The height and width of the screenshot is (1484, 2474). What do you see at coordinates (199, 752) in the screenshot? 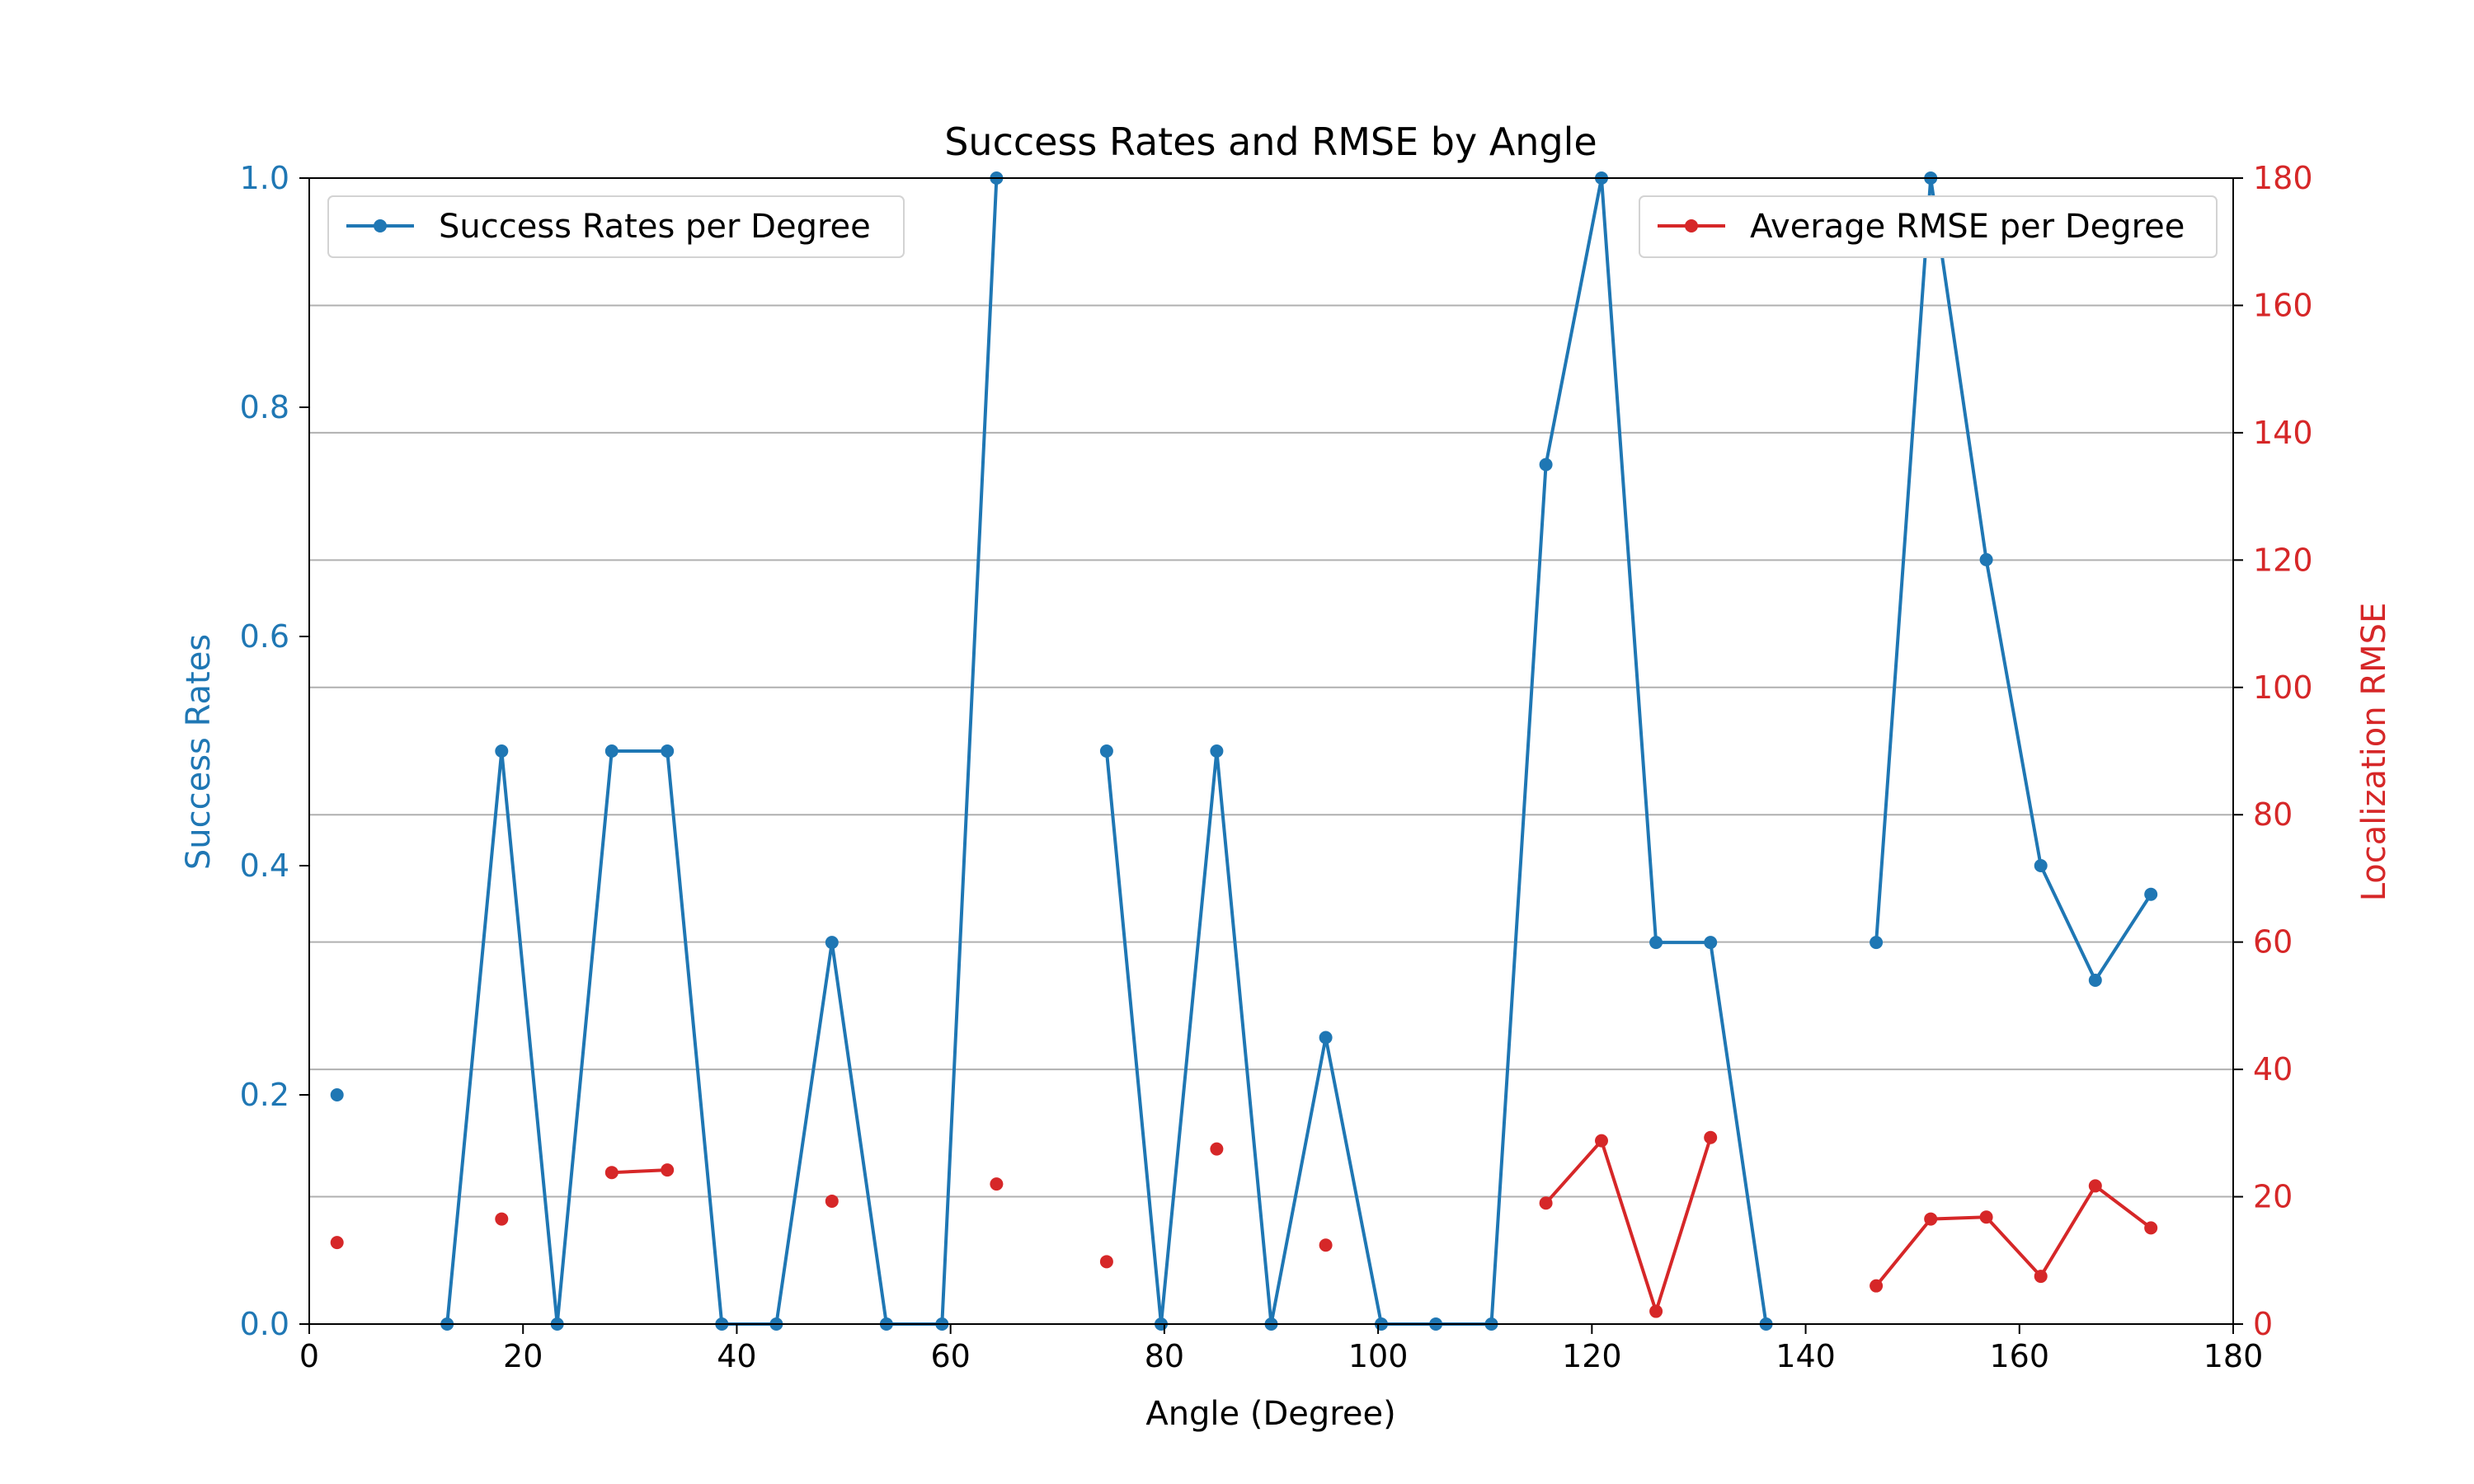
I see `y-left-axis-label: Success Rates` at bounding box center [199, 752].